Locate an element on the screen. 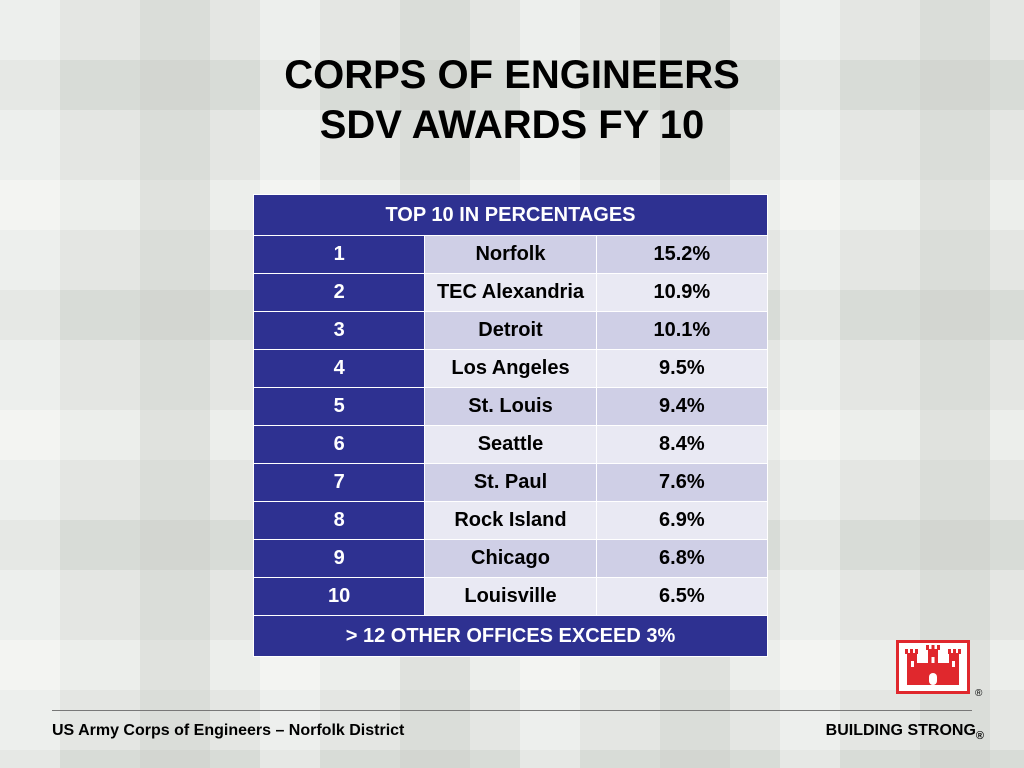 This screenshot has width=1024, height=768. rank-cell: 7 is located at coordinates (339, 482).